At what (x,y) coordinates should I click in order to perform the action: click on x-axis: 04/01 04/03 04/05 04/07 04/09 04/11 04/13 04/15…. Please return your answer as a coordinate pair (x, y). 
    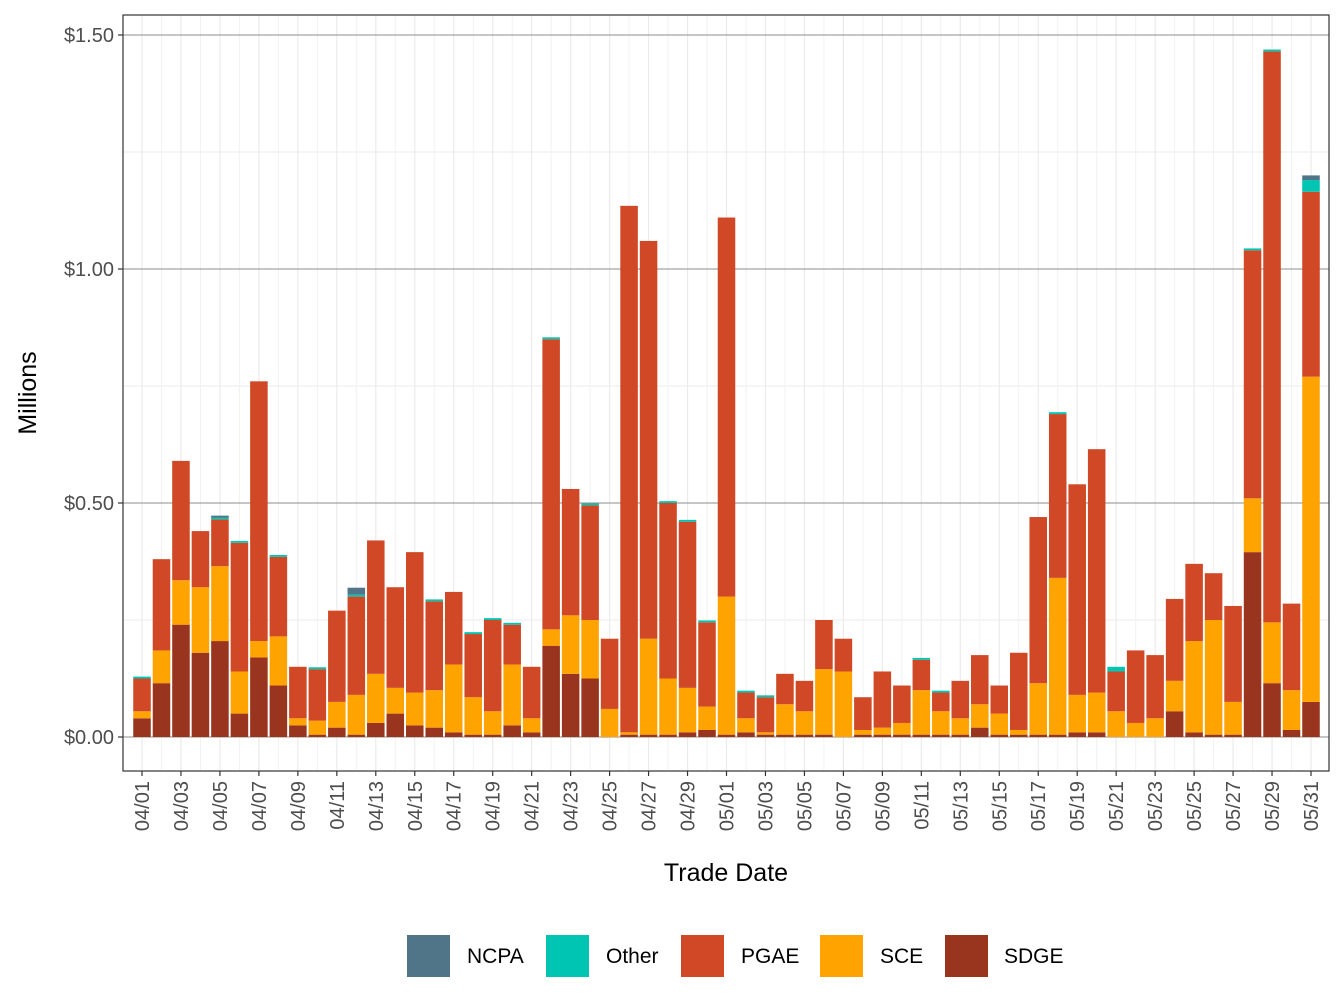
    Looking at the image, I should click on (727, 801).